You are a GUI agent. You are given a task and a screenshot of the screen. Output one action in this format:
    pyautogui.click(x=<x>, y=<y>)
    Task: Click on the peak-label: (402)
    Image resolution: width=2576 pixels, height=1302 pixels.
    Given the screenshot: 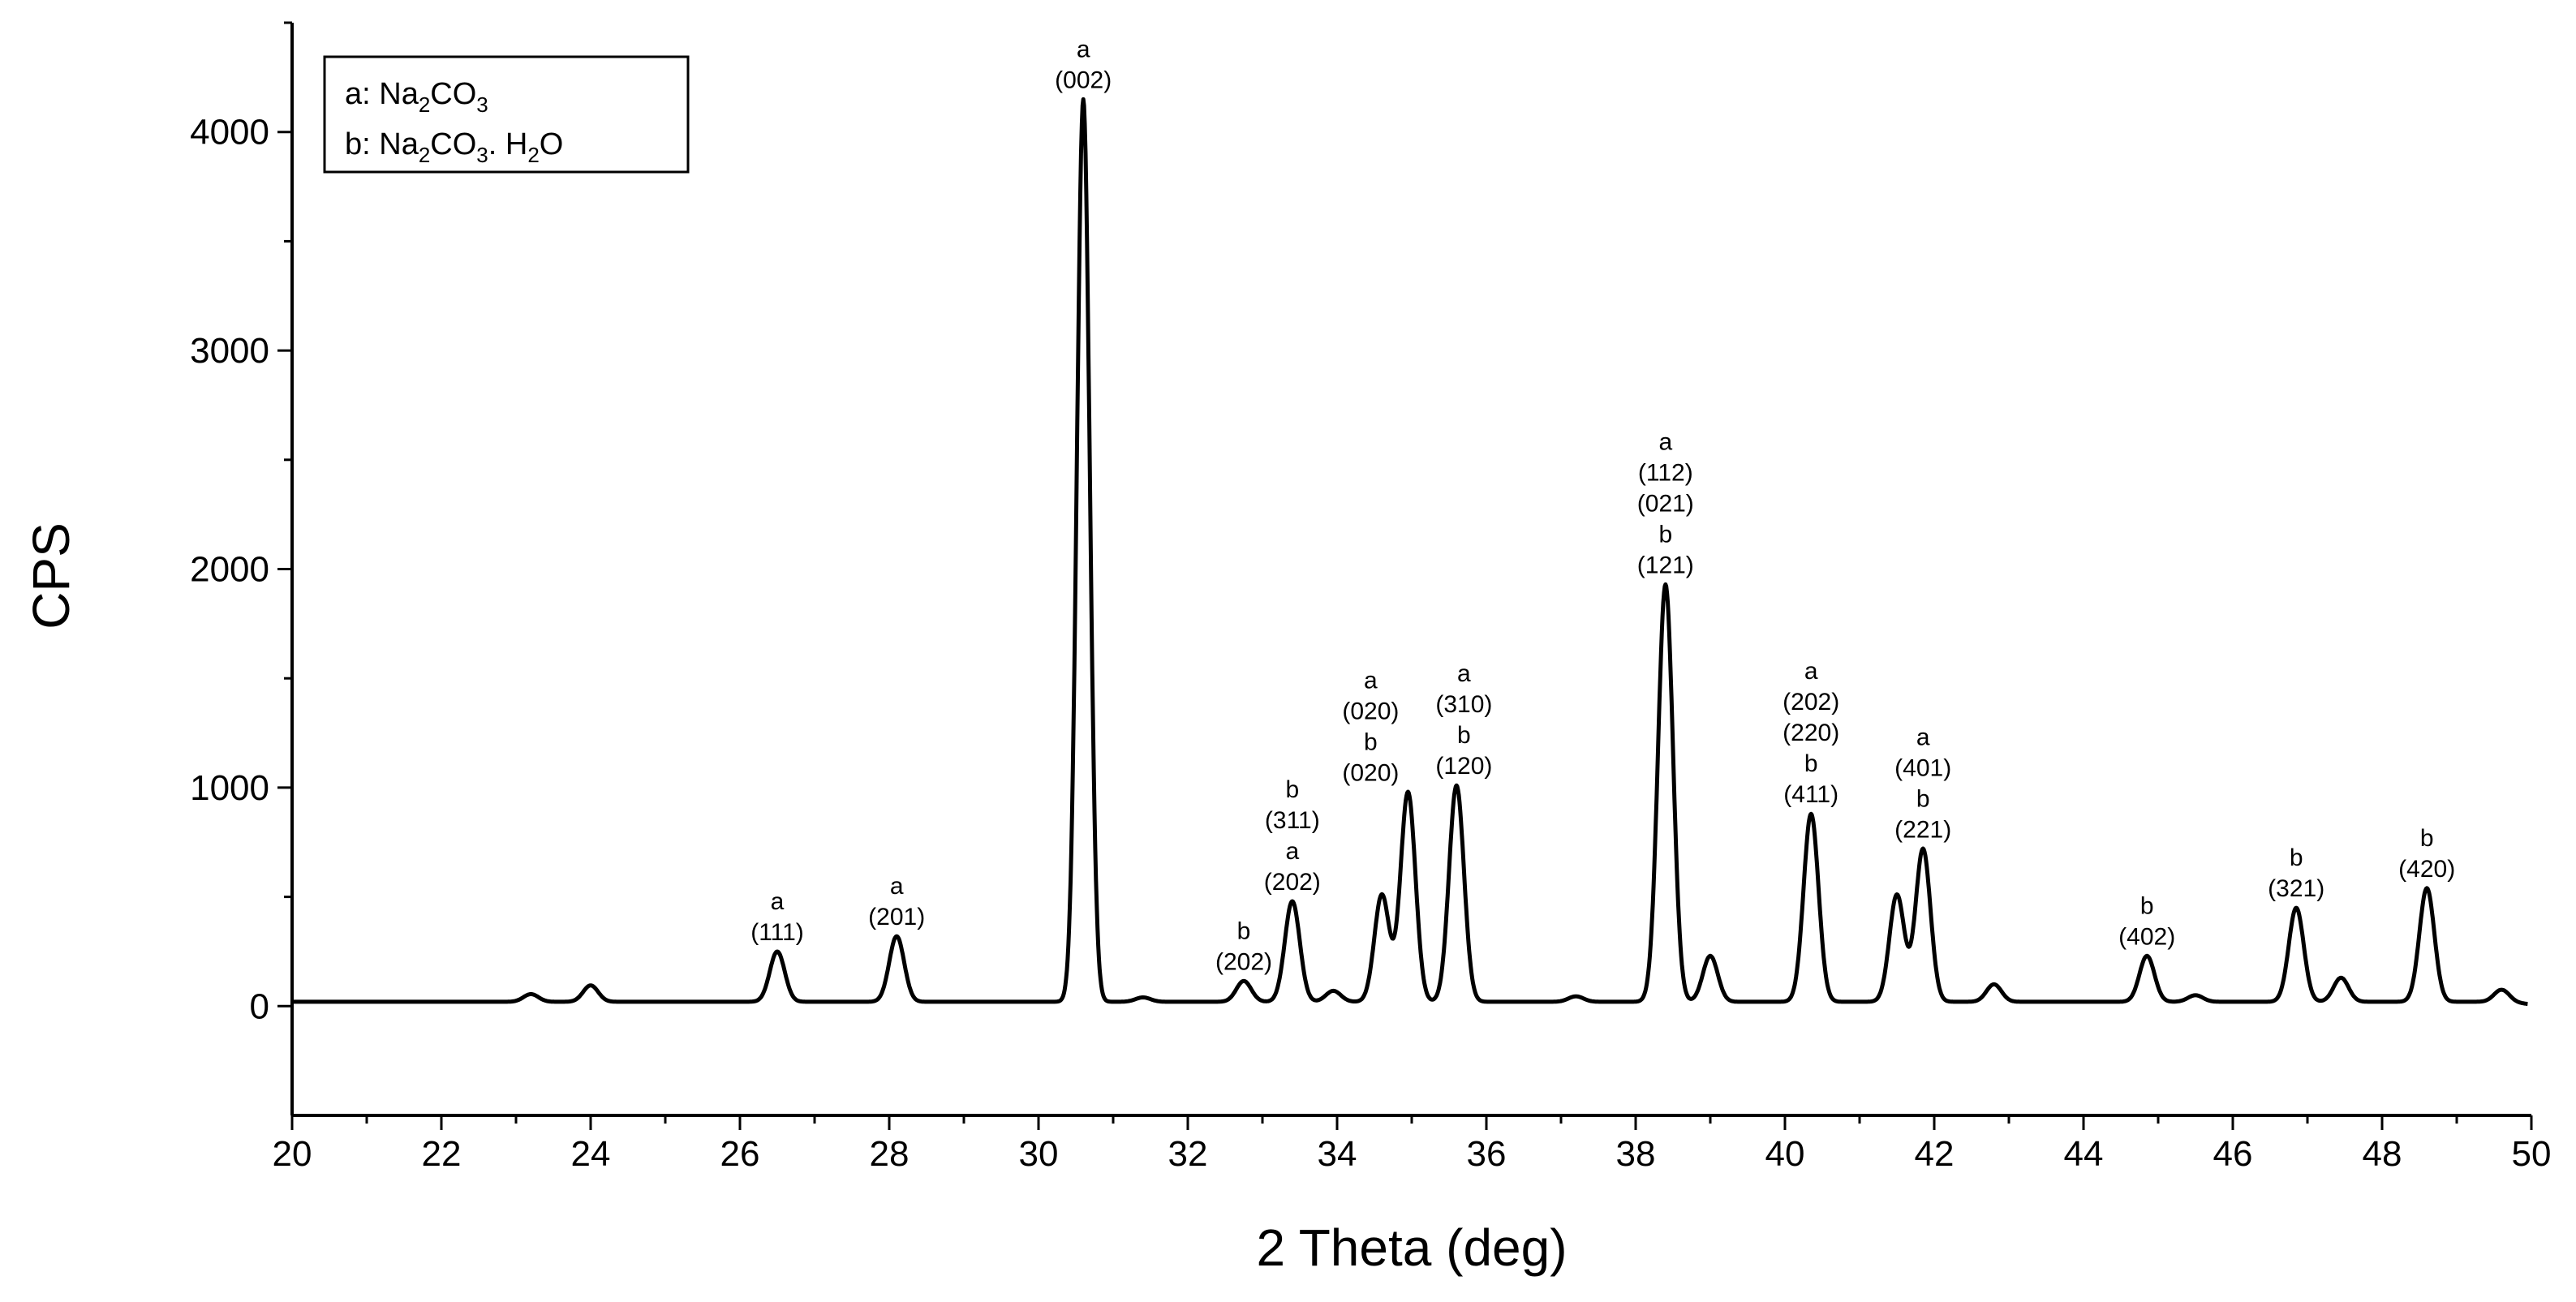 What is the action you would take?
    pyautogui.click(x=2146, y=937)
    